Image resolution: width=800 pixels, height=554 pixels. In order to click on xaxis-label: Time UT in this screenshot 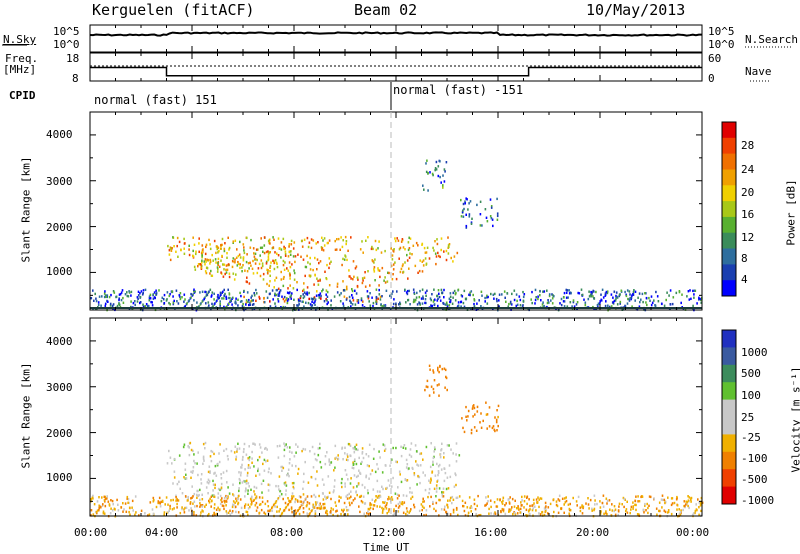, I will do `click(386, 547)`.